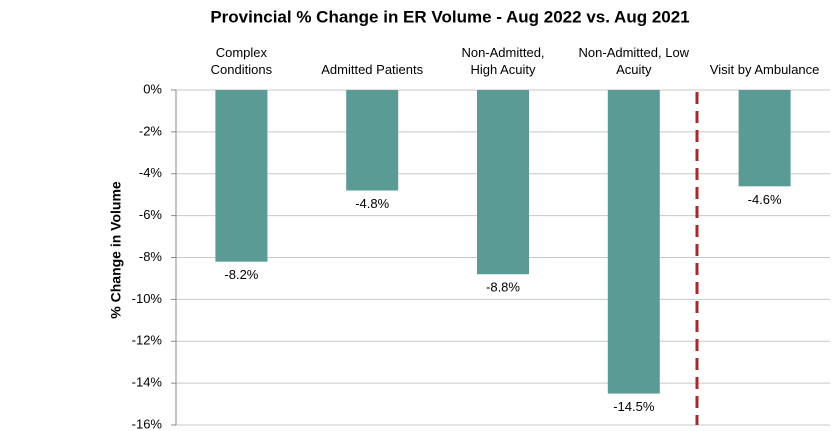  What do you see at coordinates (634, 61) in the screenshot?
I see `x-tick-label: Non-Admitted, Low Acuity` at bounding box center [634, 61].